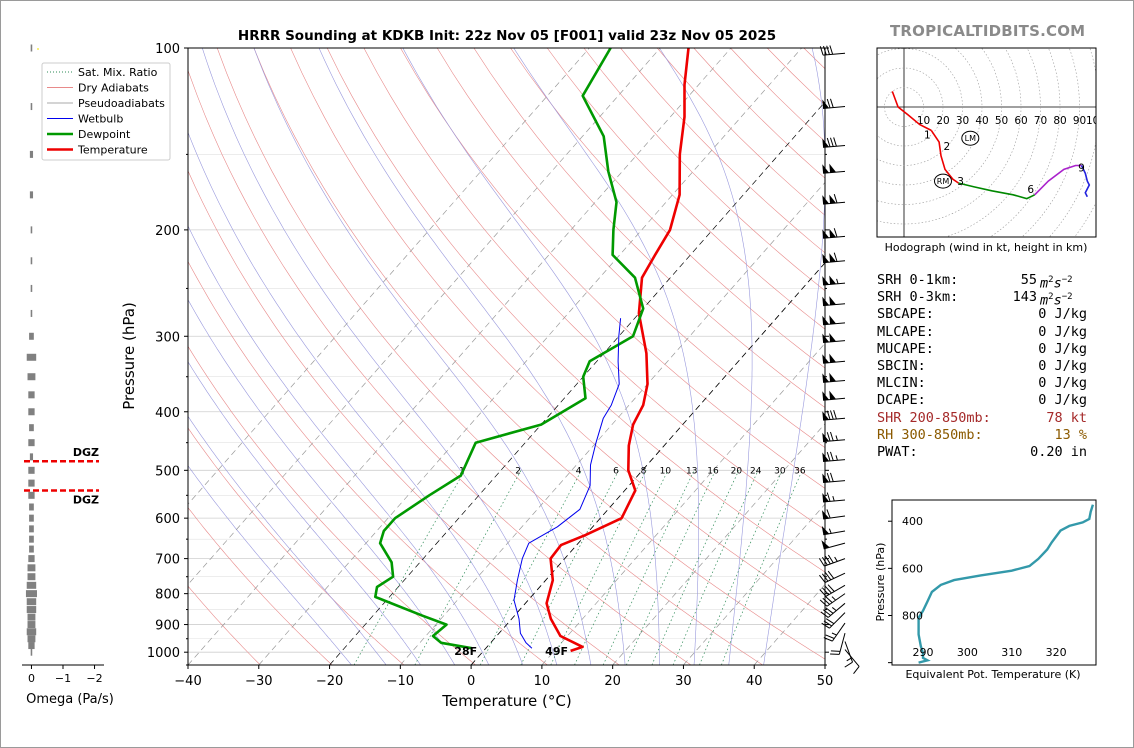 The height and width of the screenshot is (748, 1134). What do you see at coordinates (113, 88) in the screenshot?
I see `legend-label: Dry Adiabats` at bounding box center [113, 88].